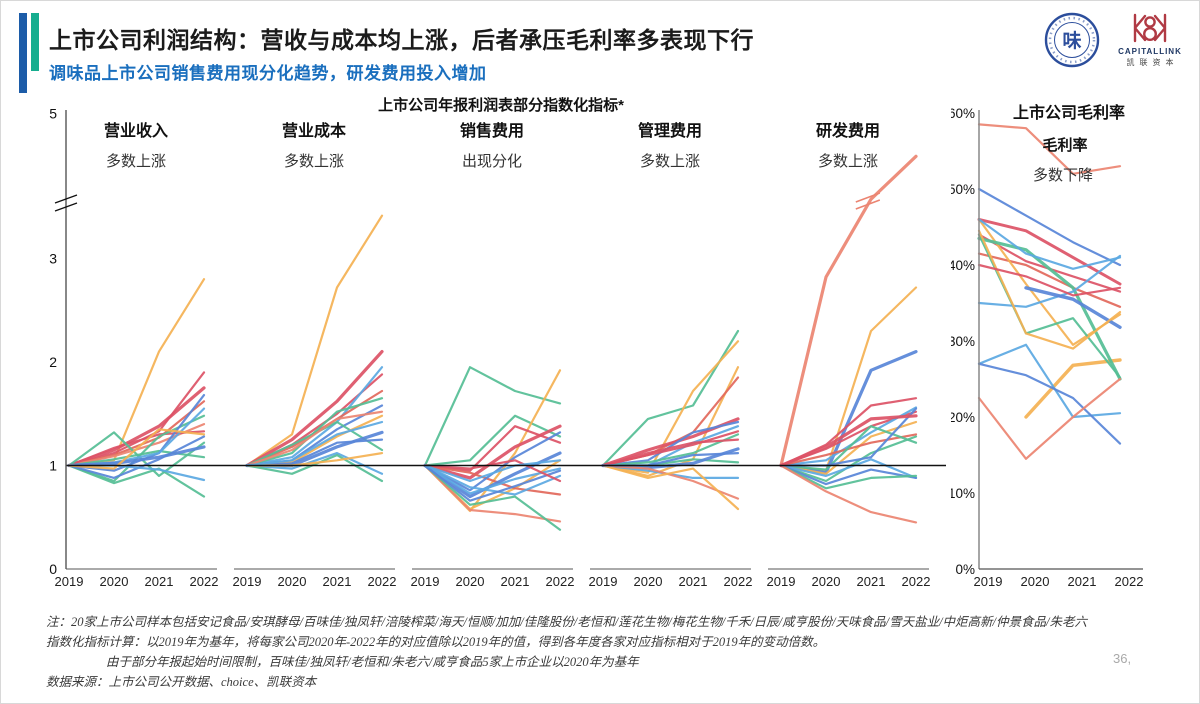 Image resolution: width=1200 pixels, height=704 pixels. Describe the element at coordinates (1064, 145) in the screenshot. I see `margin-chart-subtitle: 毛利率` at that location.